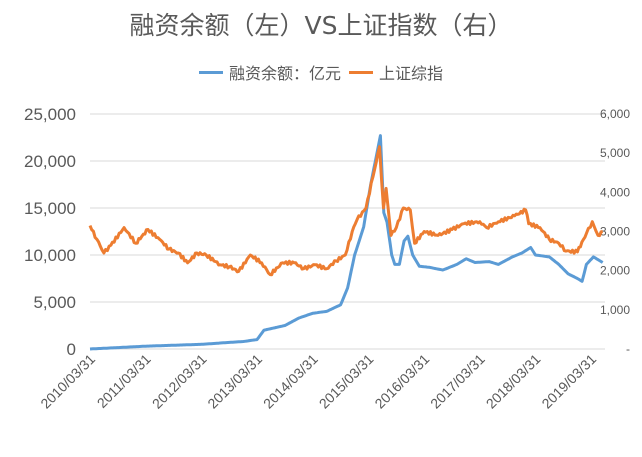 The height and width of the screenshot is (457, 642). What do you see at coordinates (67, 381) in the screenshot?
I see `x-tick-label: 2010/03/31` at bounding box center [67, 381].